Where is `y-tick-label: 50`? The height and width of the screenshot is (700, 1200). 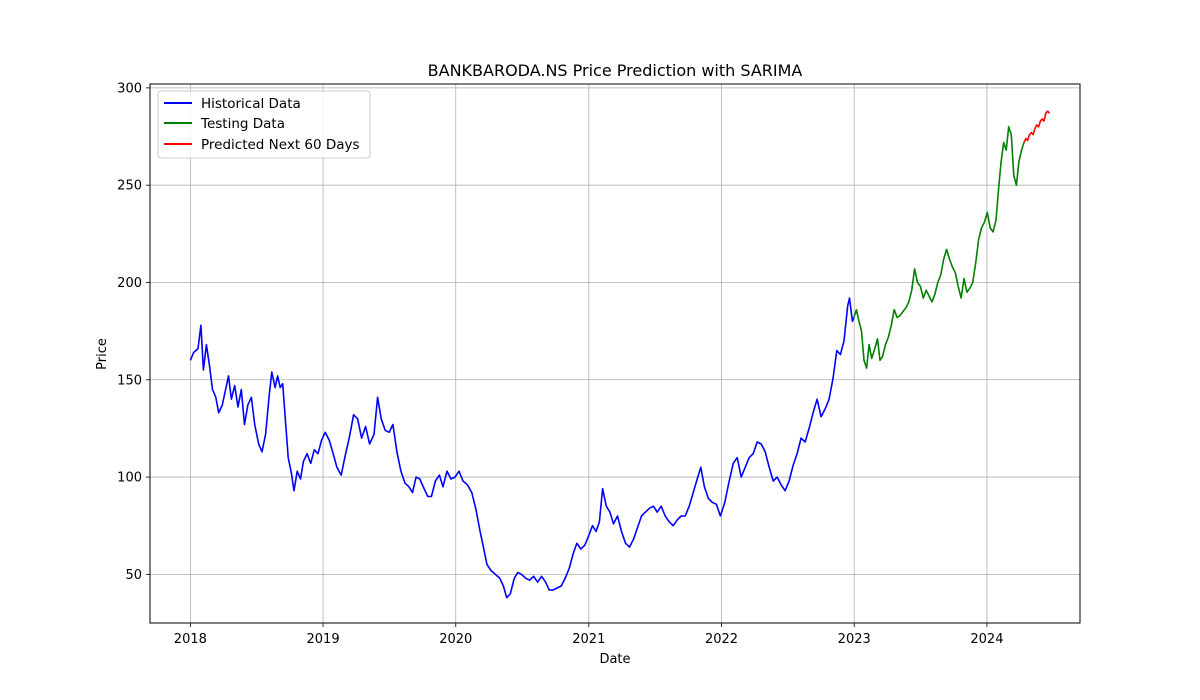
y-tick-label: 50 is located at coordinates (133, 575).